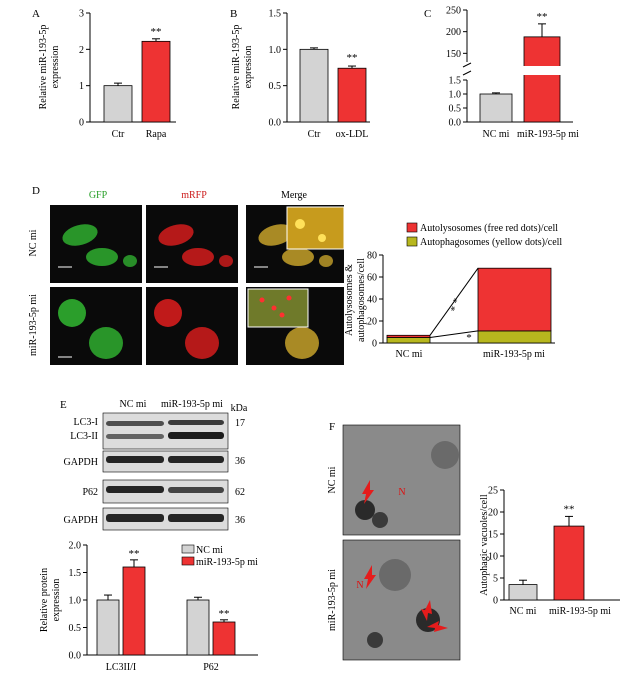  What do you see at coordinates (133, 404) in the screenshot?
I see `panel-e-lane-label: NC mi` at bounding box center [133, 404].